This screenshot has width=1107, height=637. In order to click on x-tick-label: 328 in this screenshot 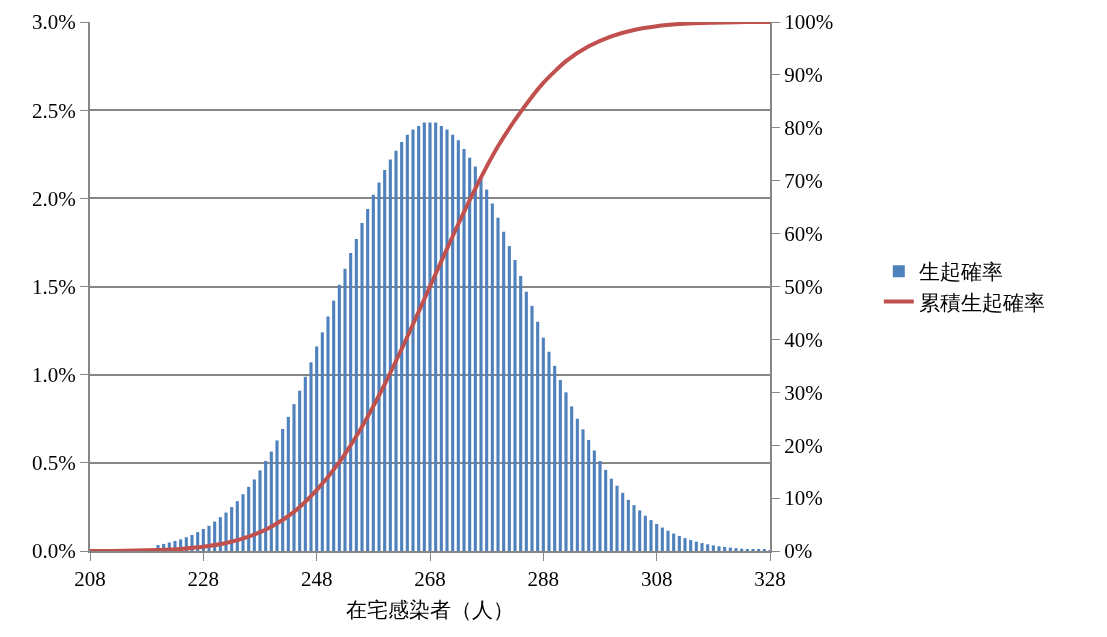, I will do `click(770, 579)`.